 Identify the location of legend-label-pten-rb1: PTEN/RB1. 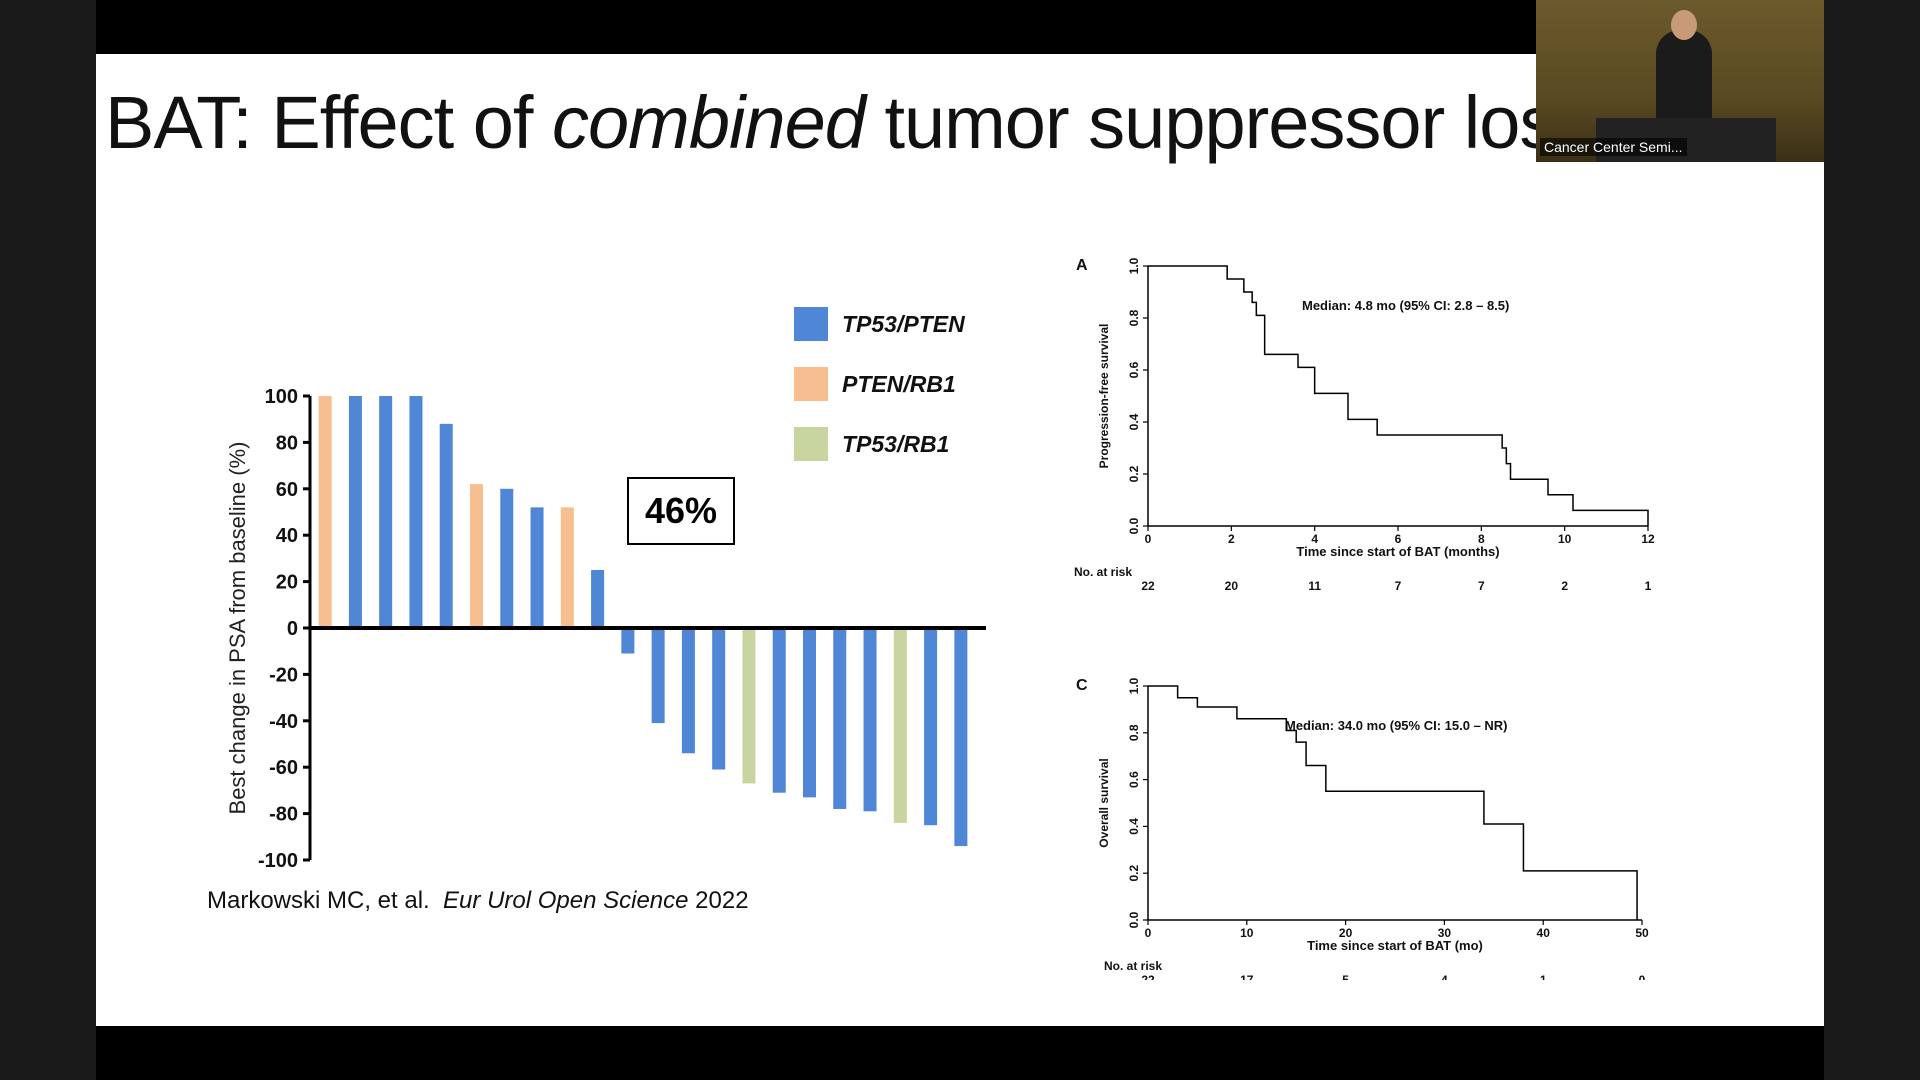
(899, 383).